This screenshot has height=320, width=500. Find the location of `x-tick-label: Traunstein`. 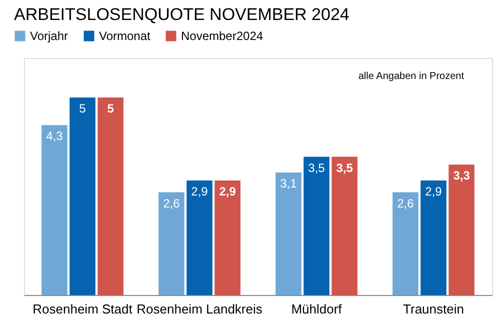

x-tick-label: Traunstein is located at coordinates (433, 309).